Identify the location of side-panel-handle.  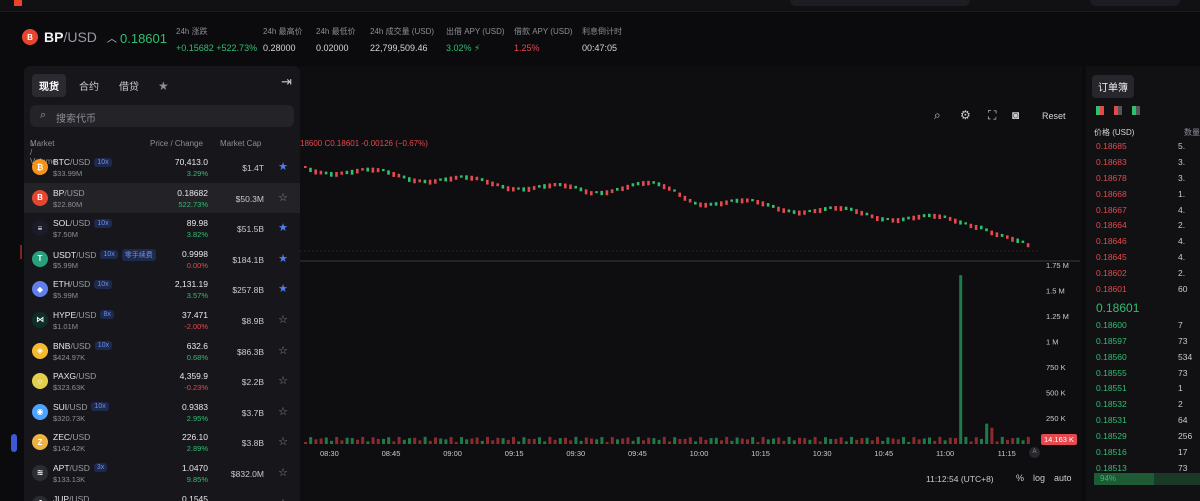
(14, 443).